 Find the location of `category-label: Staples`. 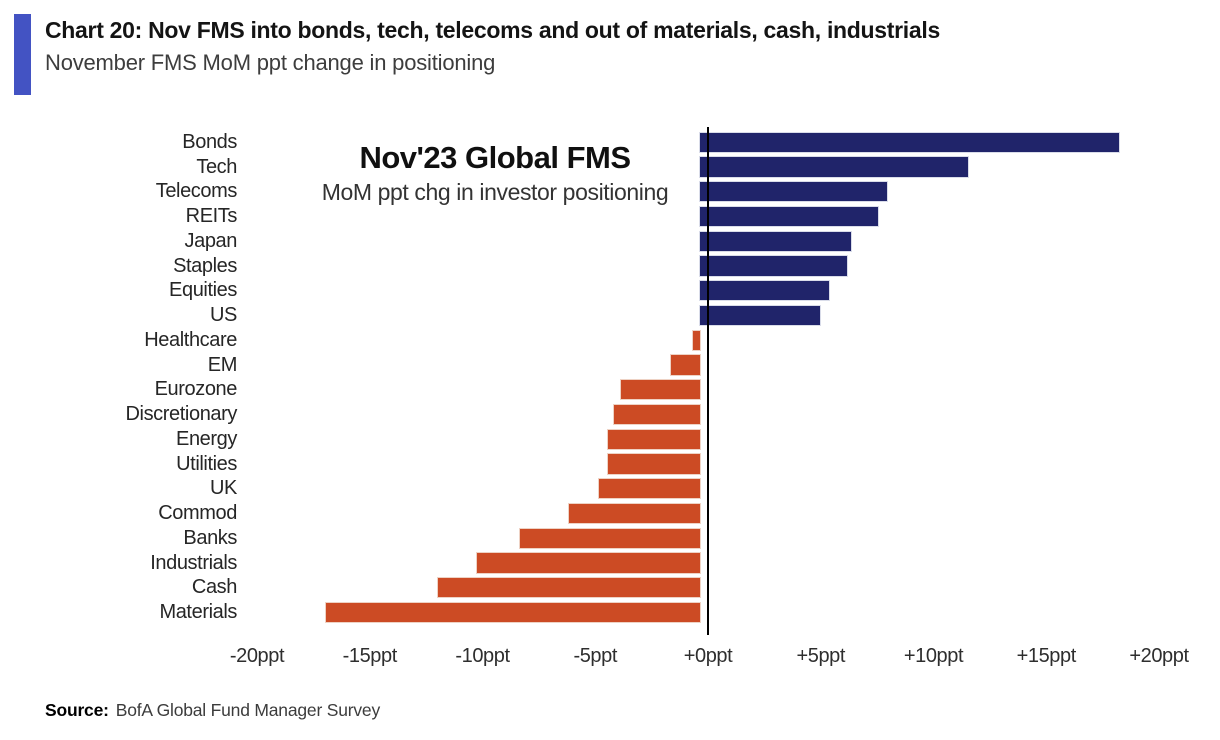

category-label: Staples is located at coordinates (205, 265).